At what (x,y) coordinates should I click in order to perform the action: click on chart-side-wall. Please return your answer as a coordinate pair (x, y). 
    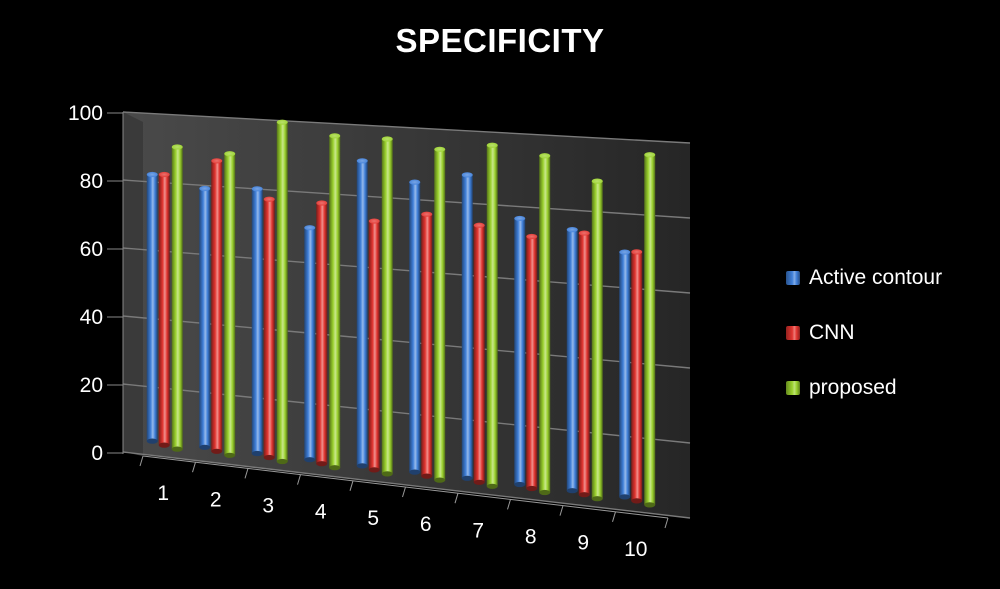
    Looking at the image, I should click on (133, 284).